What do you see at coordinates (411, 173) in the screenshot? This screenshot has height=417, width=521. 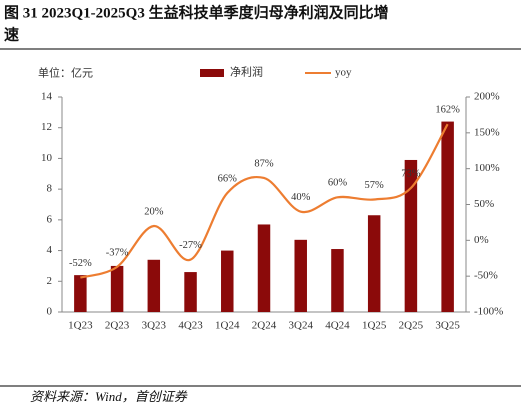 I see `data-label: 73%` at bounding box center [411, 173].